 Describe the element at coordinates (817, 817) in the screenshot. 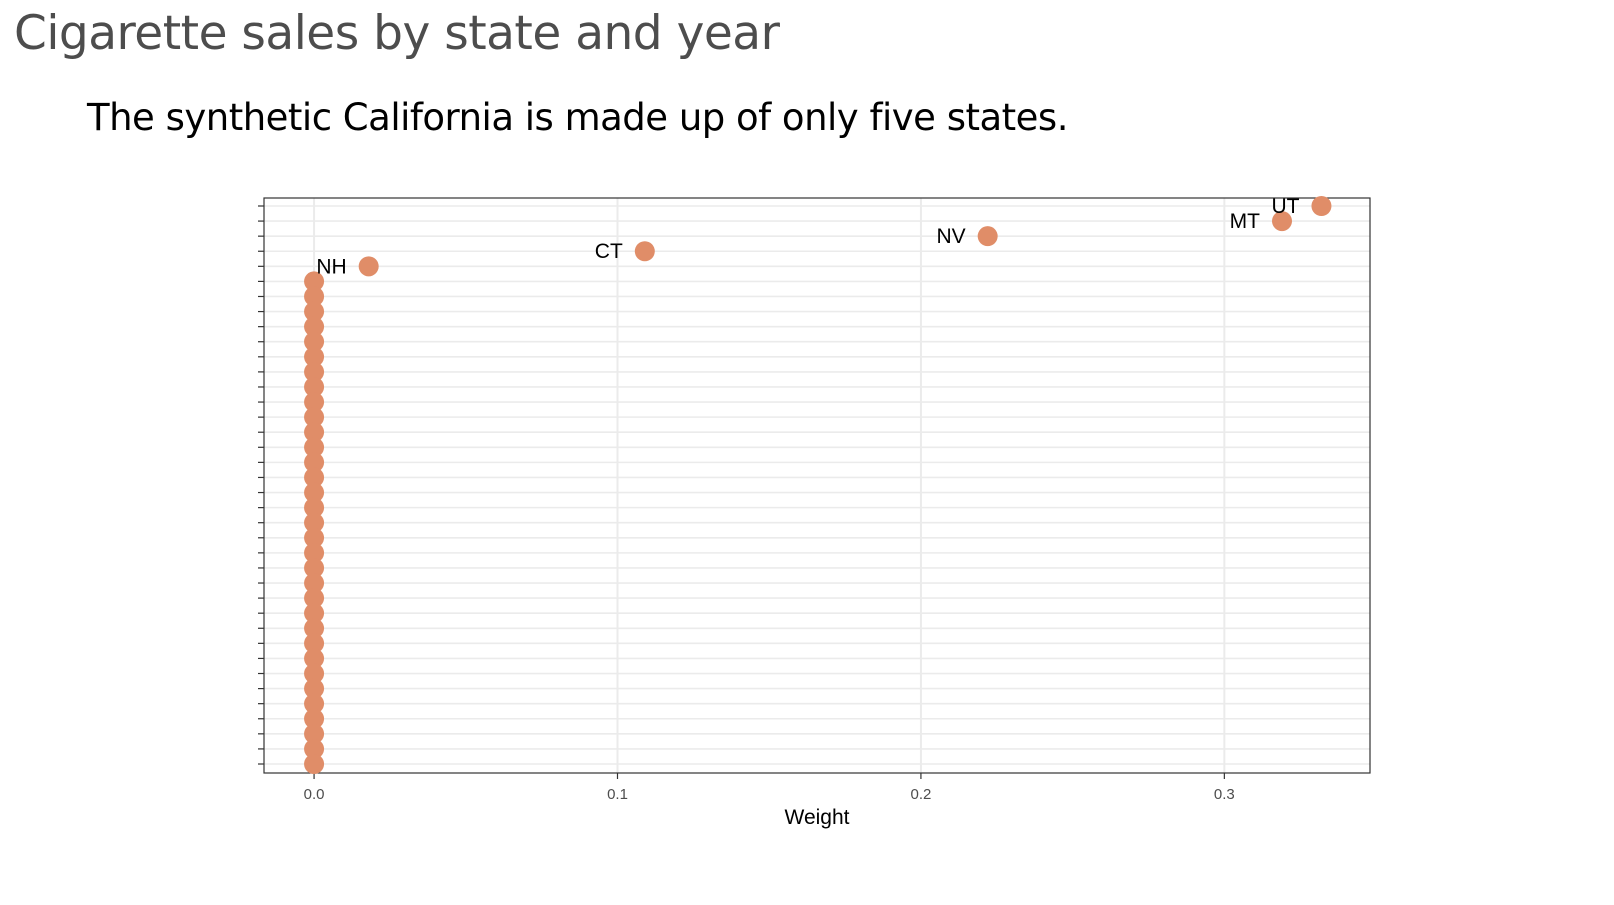

I see `x-axis-label: Weight` at that location.